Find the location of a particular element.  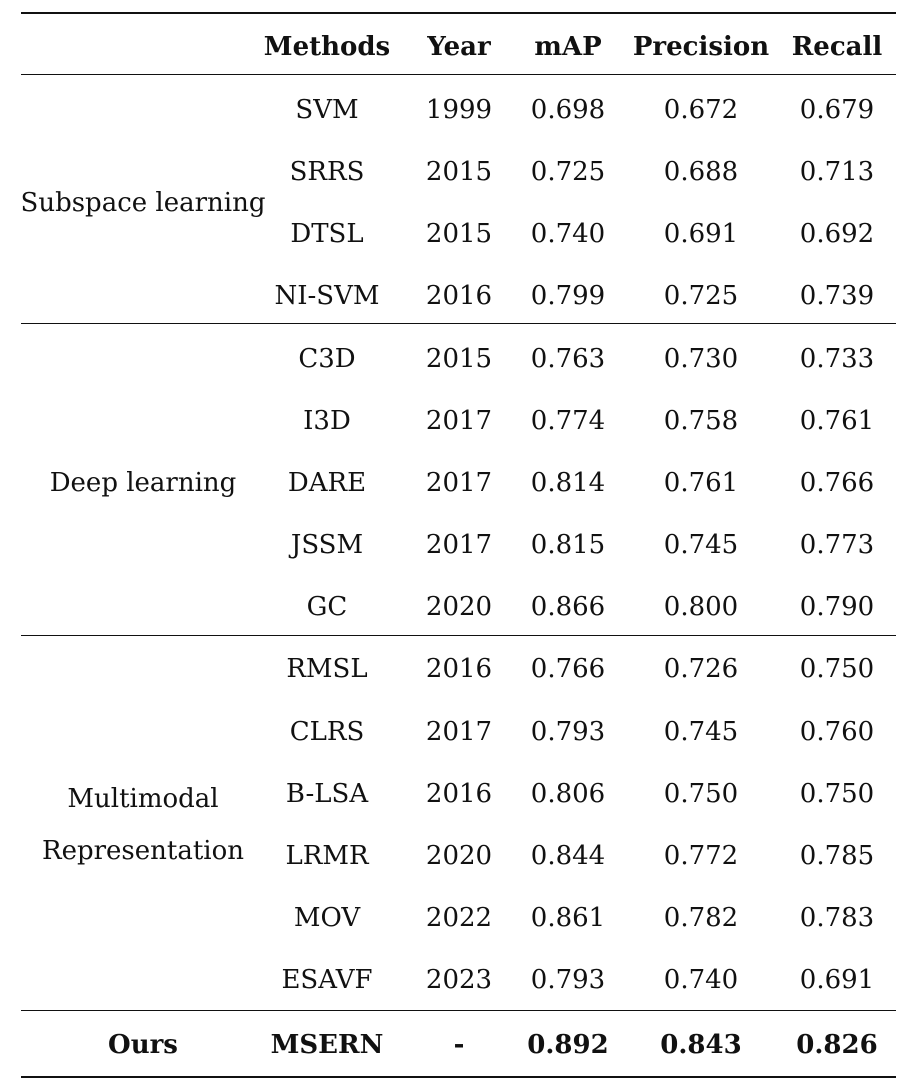

header-rule is located at coordinates (458, 74).